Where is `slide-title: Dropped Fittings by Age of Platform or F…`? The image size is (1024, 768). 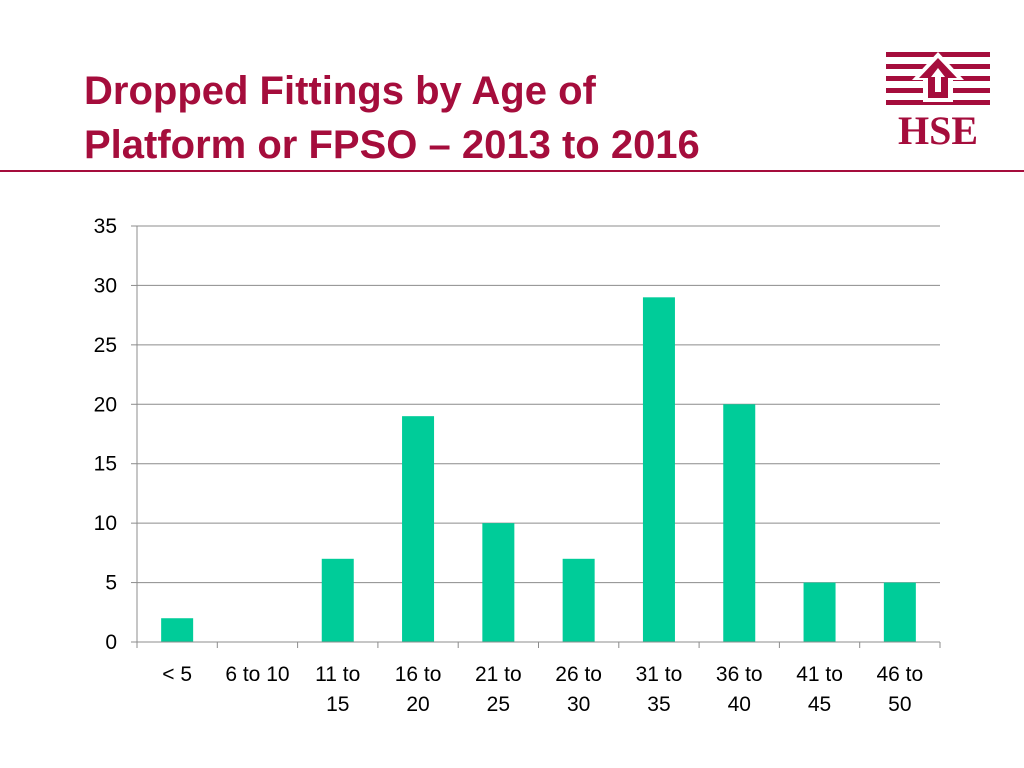 slide-title: Dropped Fittings by Age of Platform or F… is located at coordinates (464, 118).